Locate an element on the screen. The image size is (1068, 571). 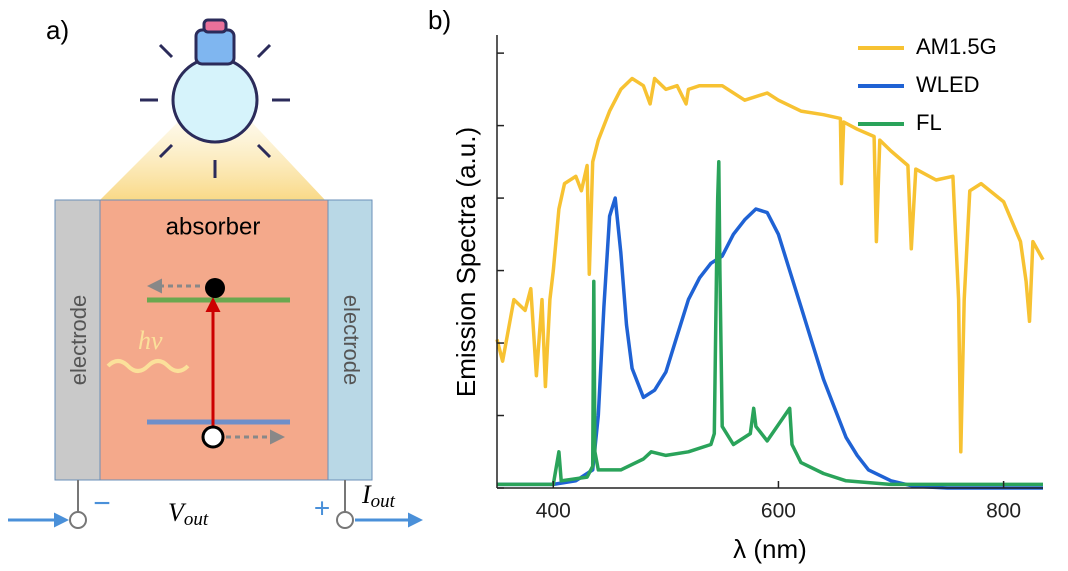
wires is located at coordinates (211, 504).